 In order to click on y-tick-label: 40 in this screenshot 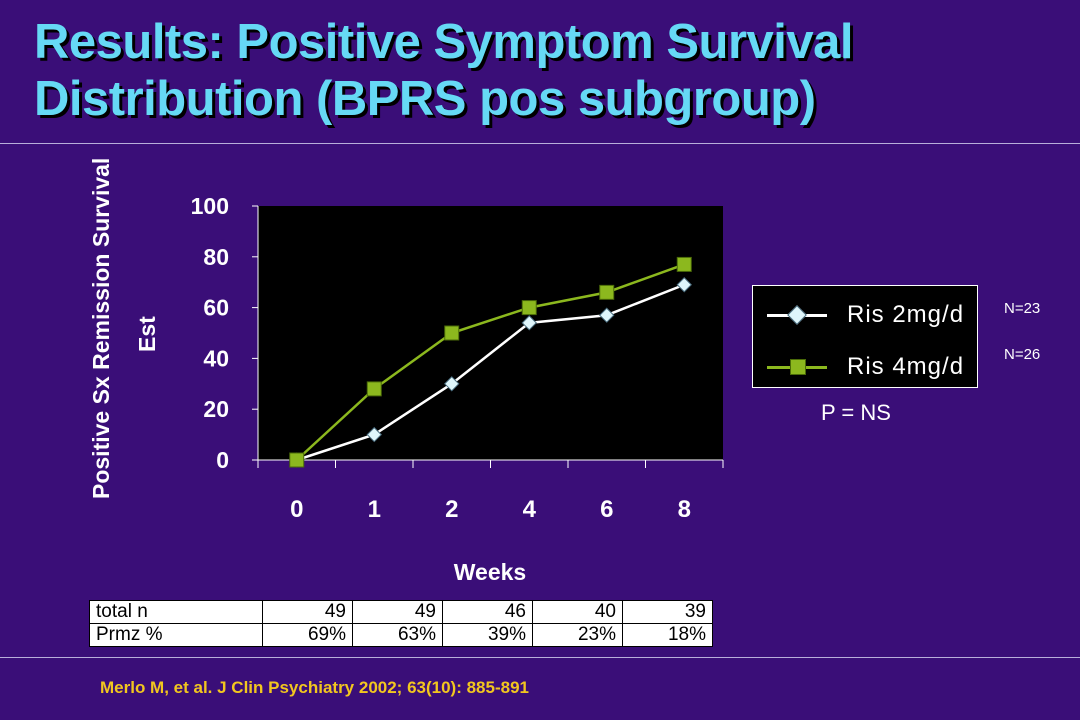, I will do `click(216, 358)`.